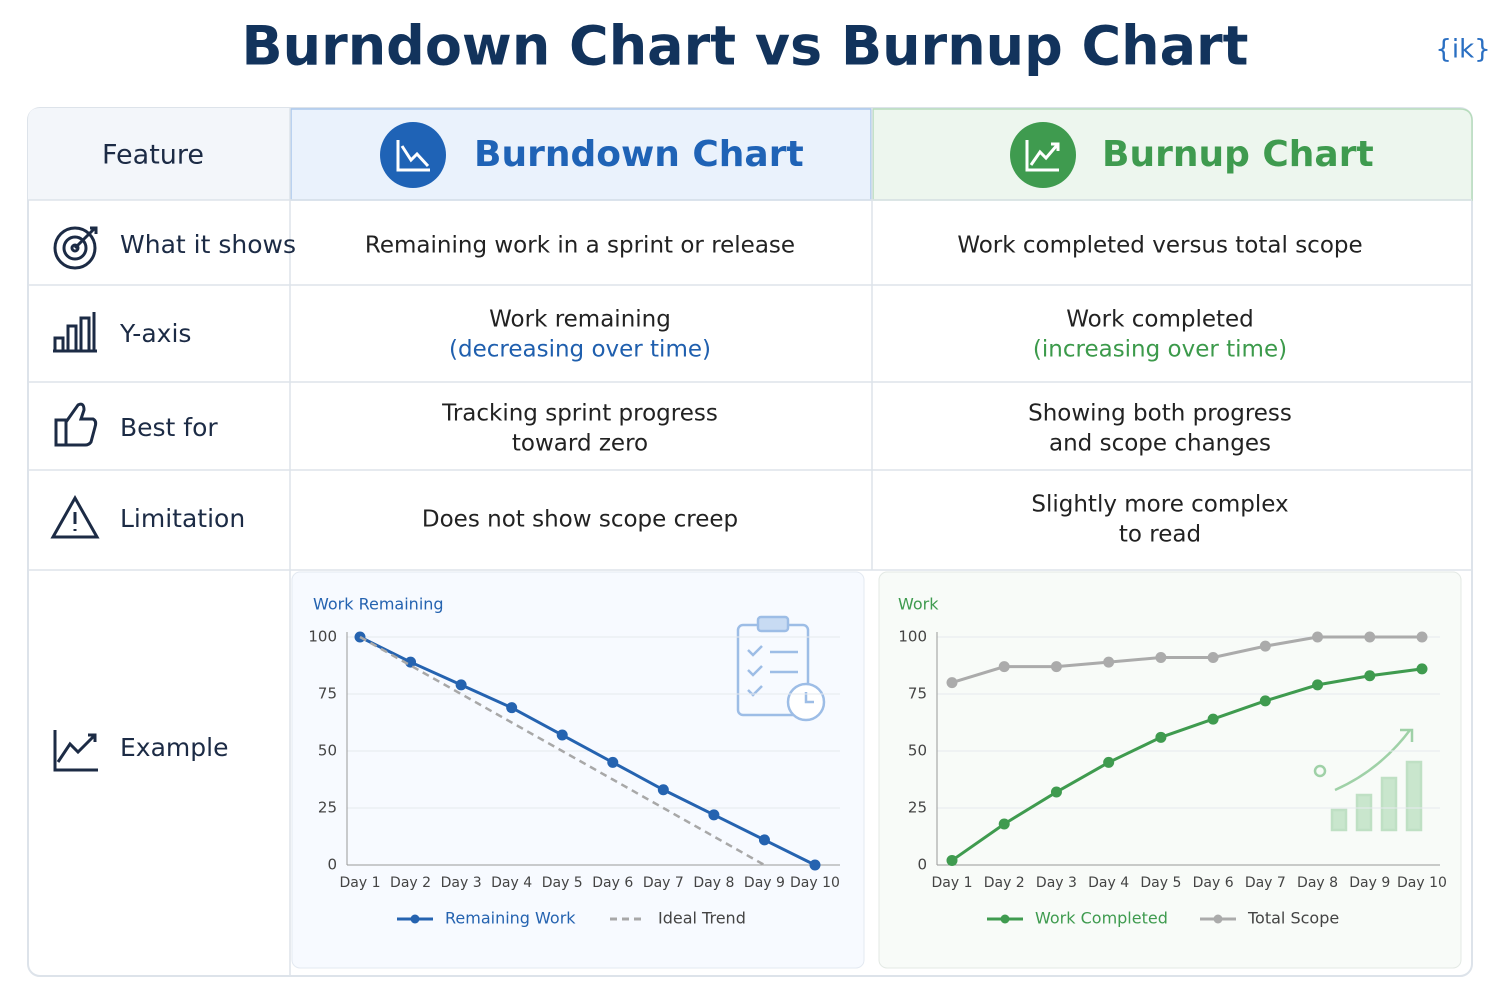 This screenshot has width=1500, height=1000. Describe the element at coordinates (579, 414) in the screenshot. I see `cell-text: Tracking sprint progress` at that location.